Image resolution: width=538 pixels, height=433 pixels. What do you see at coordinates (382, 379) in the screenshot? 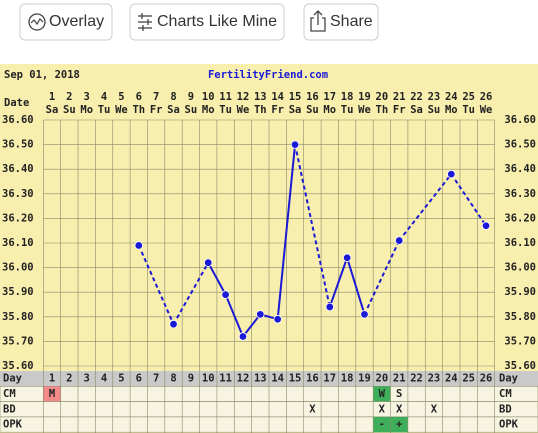
I see `day-cell: 20` at bounding box center [382, 379].